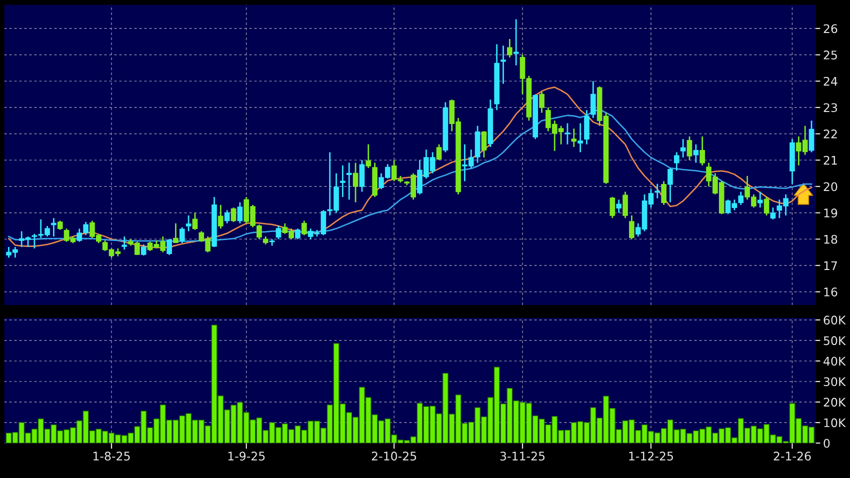 The height and width of the screenshot is (478, 850). Describe the element at coordinates (835, 402) in the screenshot. I see `y-tick-label: 20K` at that location.